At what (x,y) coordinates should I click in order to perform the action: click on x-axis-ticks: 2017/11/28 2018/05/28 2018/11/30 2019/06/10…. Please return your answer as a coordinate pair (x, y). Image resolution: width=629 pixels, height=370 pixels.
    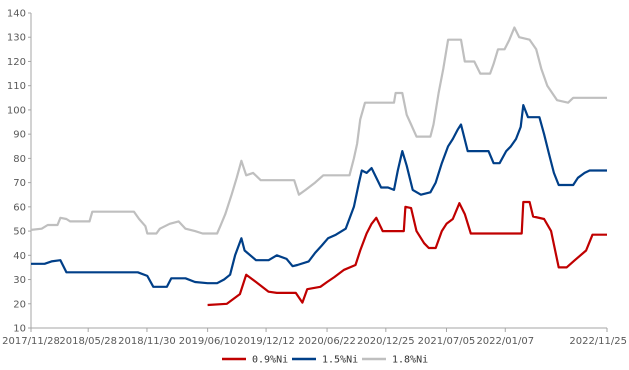
    Looking at the image, I should click on (314, 337).